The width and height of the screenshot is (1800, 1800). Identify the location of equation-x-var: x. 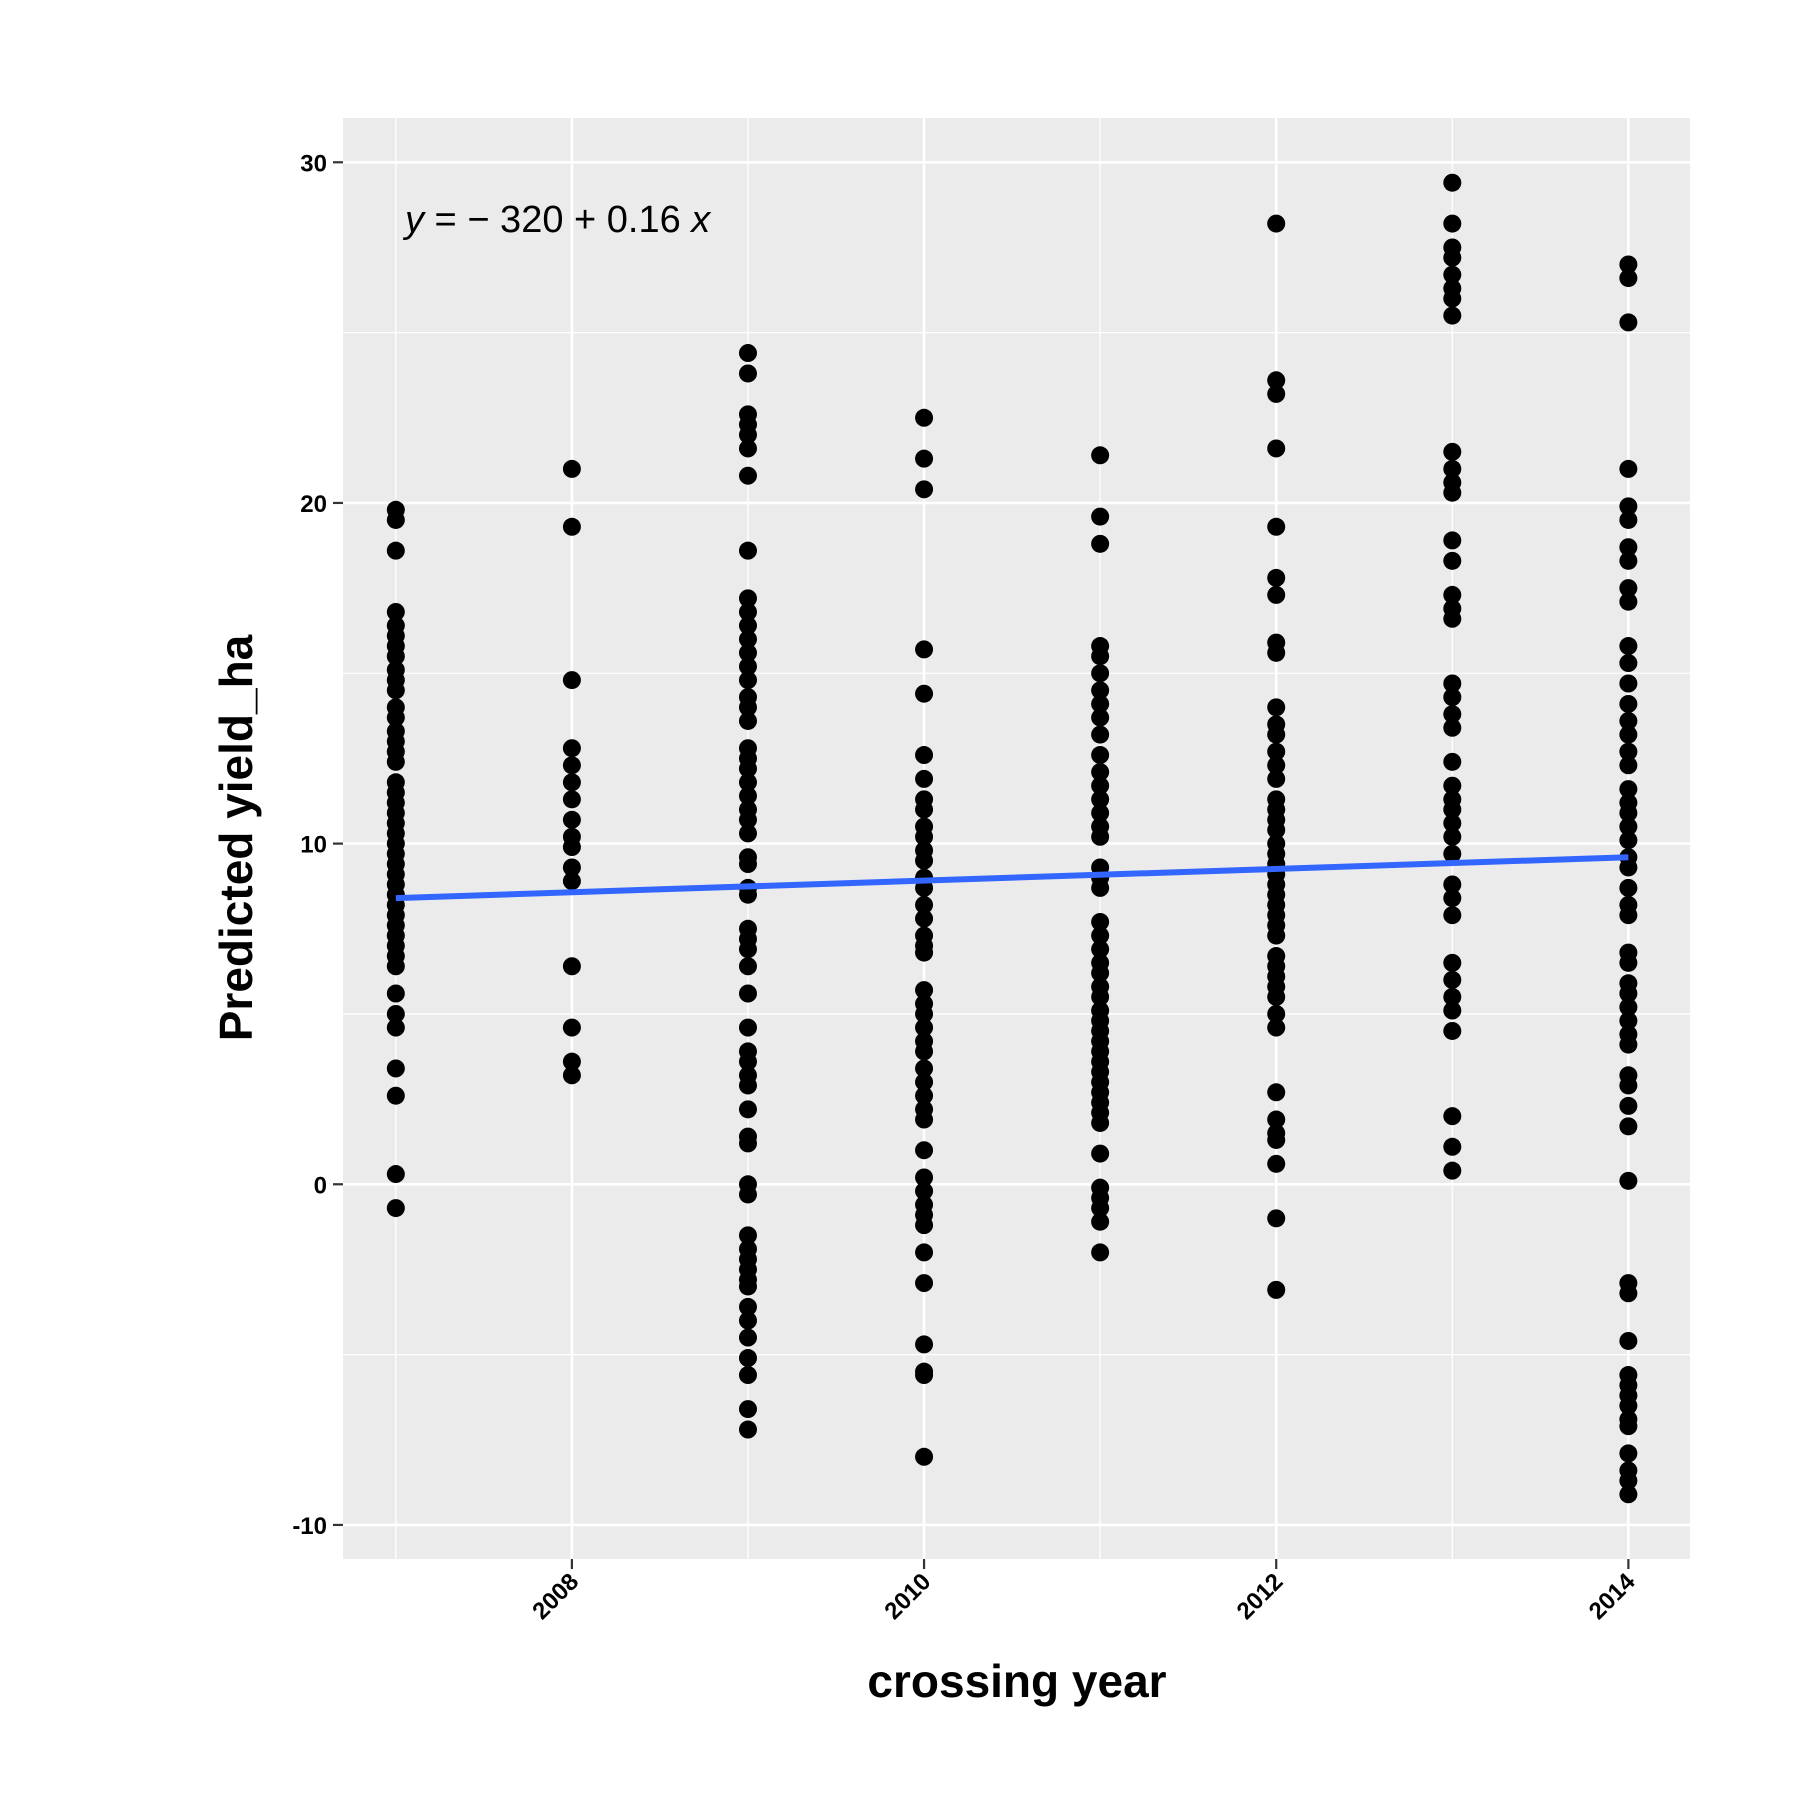
(700, 220).